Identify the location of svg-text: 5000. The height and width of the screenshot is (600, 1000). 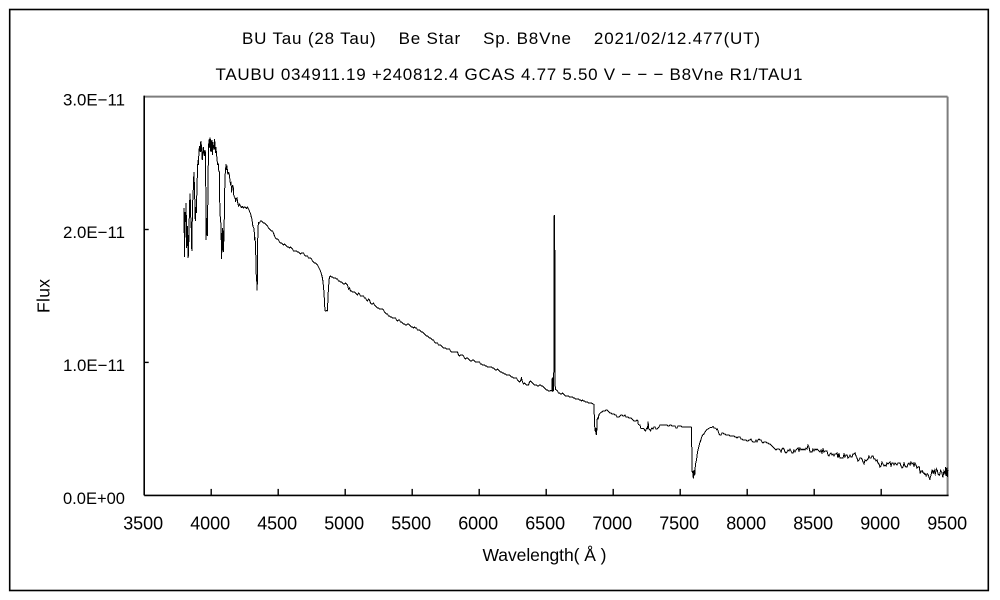
(344, 523).